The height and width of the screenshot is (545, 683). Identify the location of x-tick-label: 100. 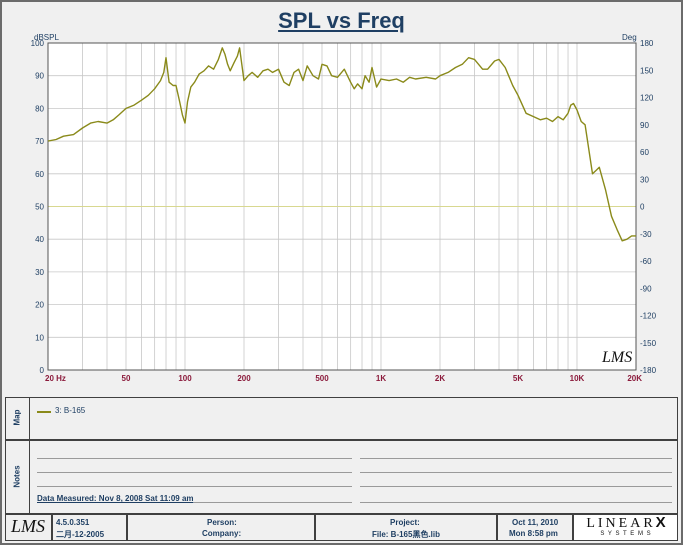
(185, 378).